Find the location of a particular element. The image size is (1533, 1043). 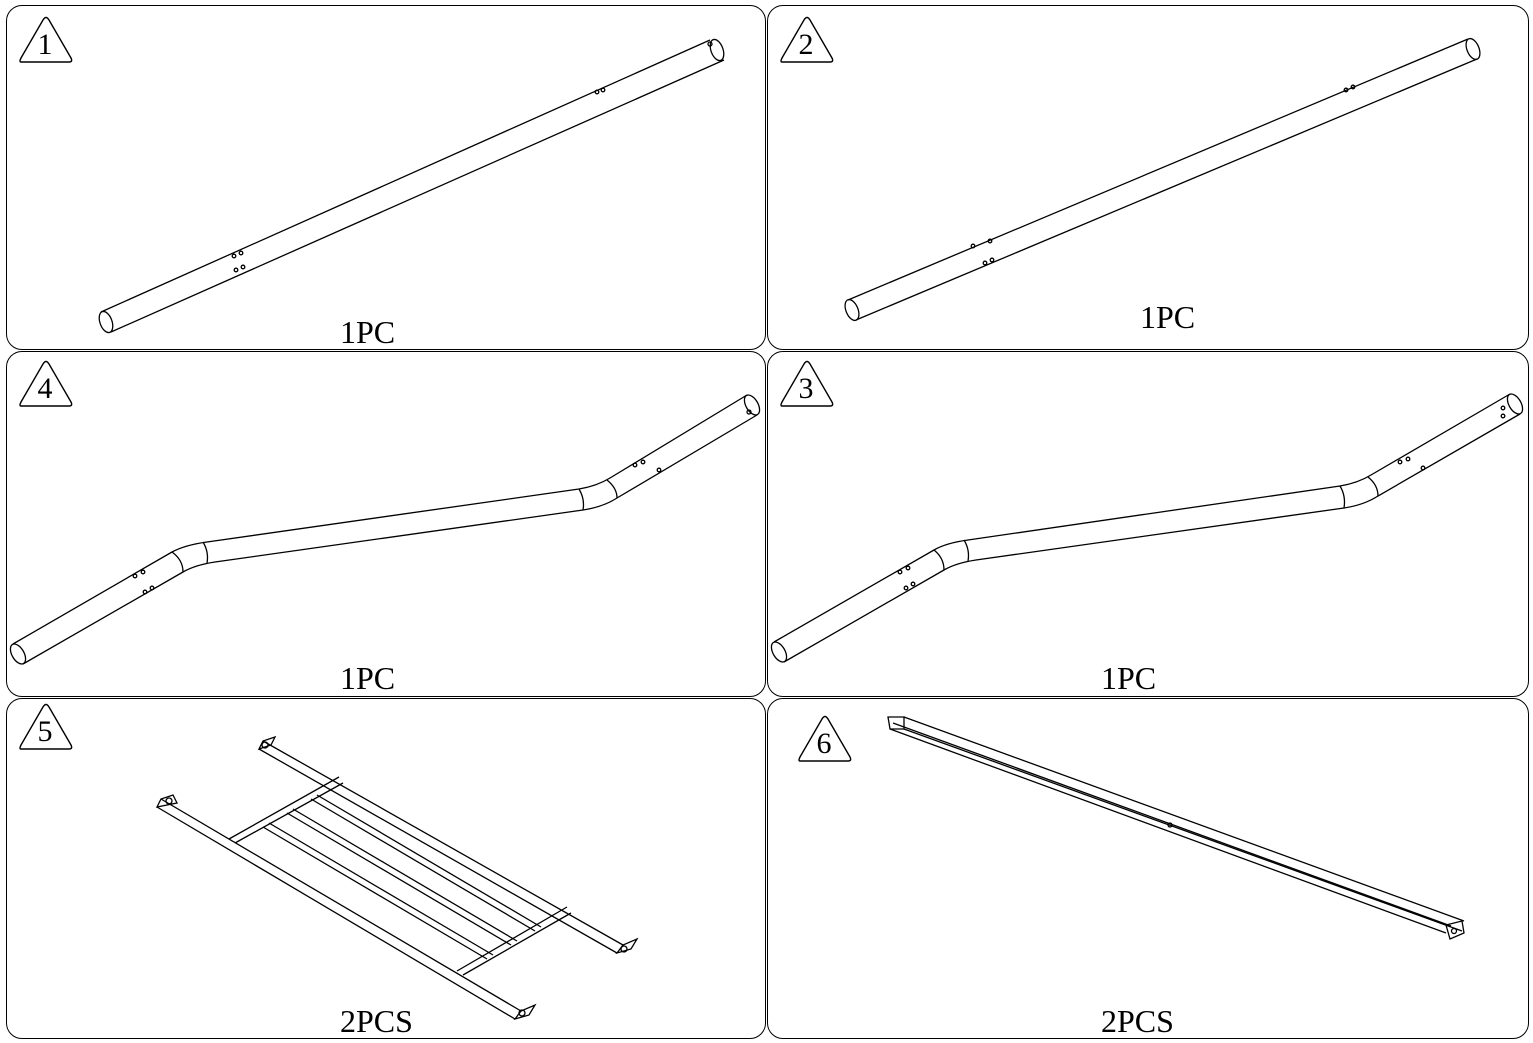

part-4-drawing: 4 is located at coordinates (385, 512).